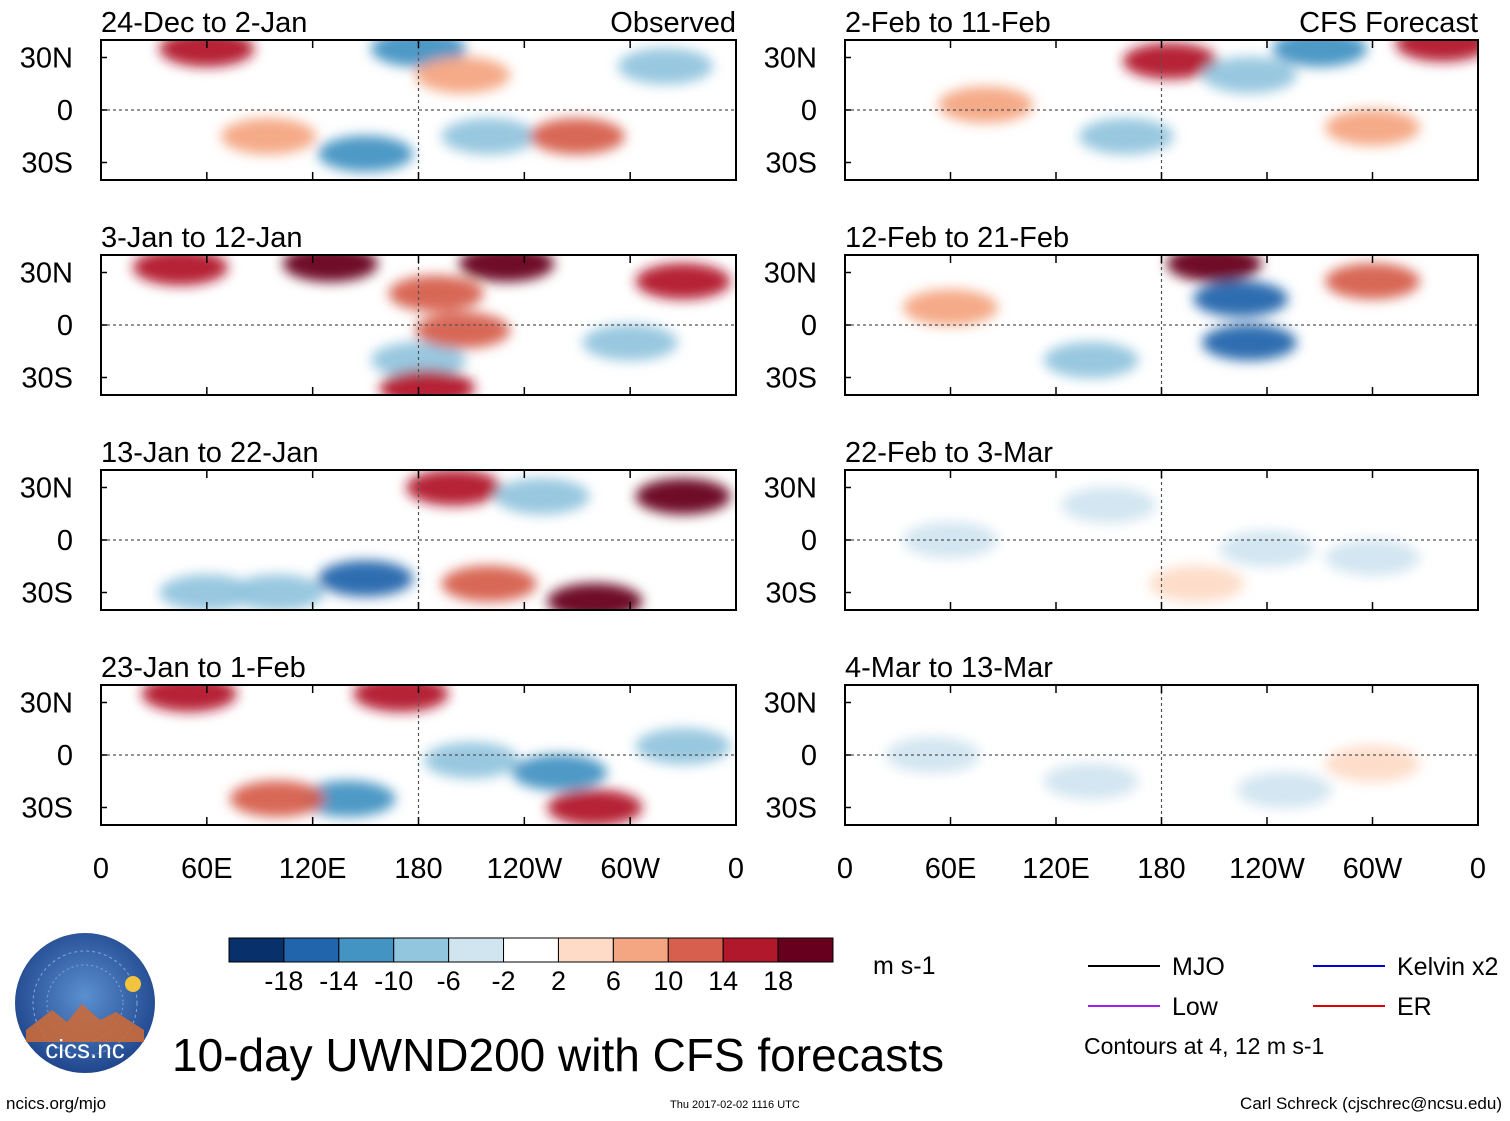 The height and width of the screenshot is (1121, 1510). What do you see at coordinates (1291, 1006) in the screenshot?
I see `contour-legend: MJO Kelvin x2 Low ER Contours at 4, 12 m s-1` at bounding box center [1291, 1006].